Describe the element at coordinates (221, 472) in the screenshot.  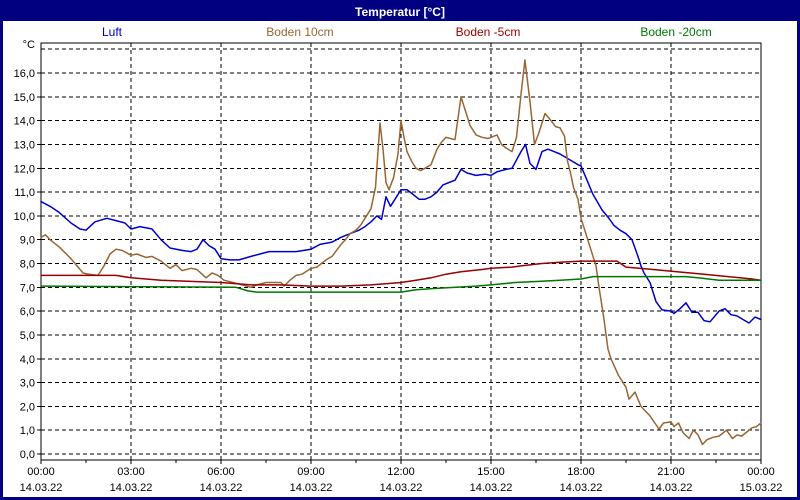
I see `x-tick-label-time: 06:00` at that location.